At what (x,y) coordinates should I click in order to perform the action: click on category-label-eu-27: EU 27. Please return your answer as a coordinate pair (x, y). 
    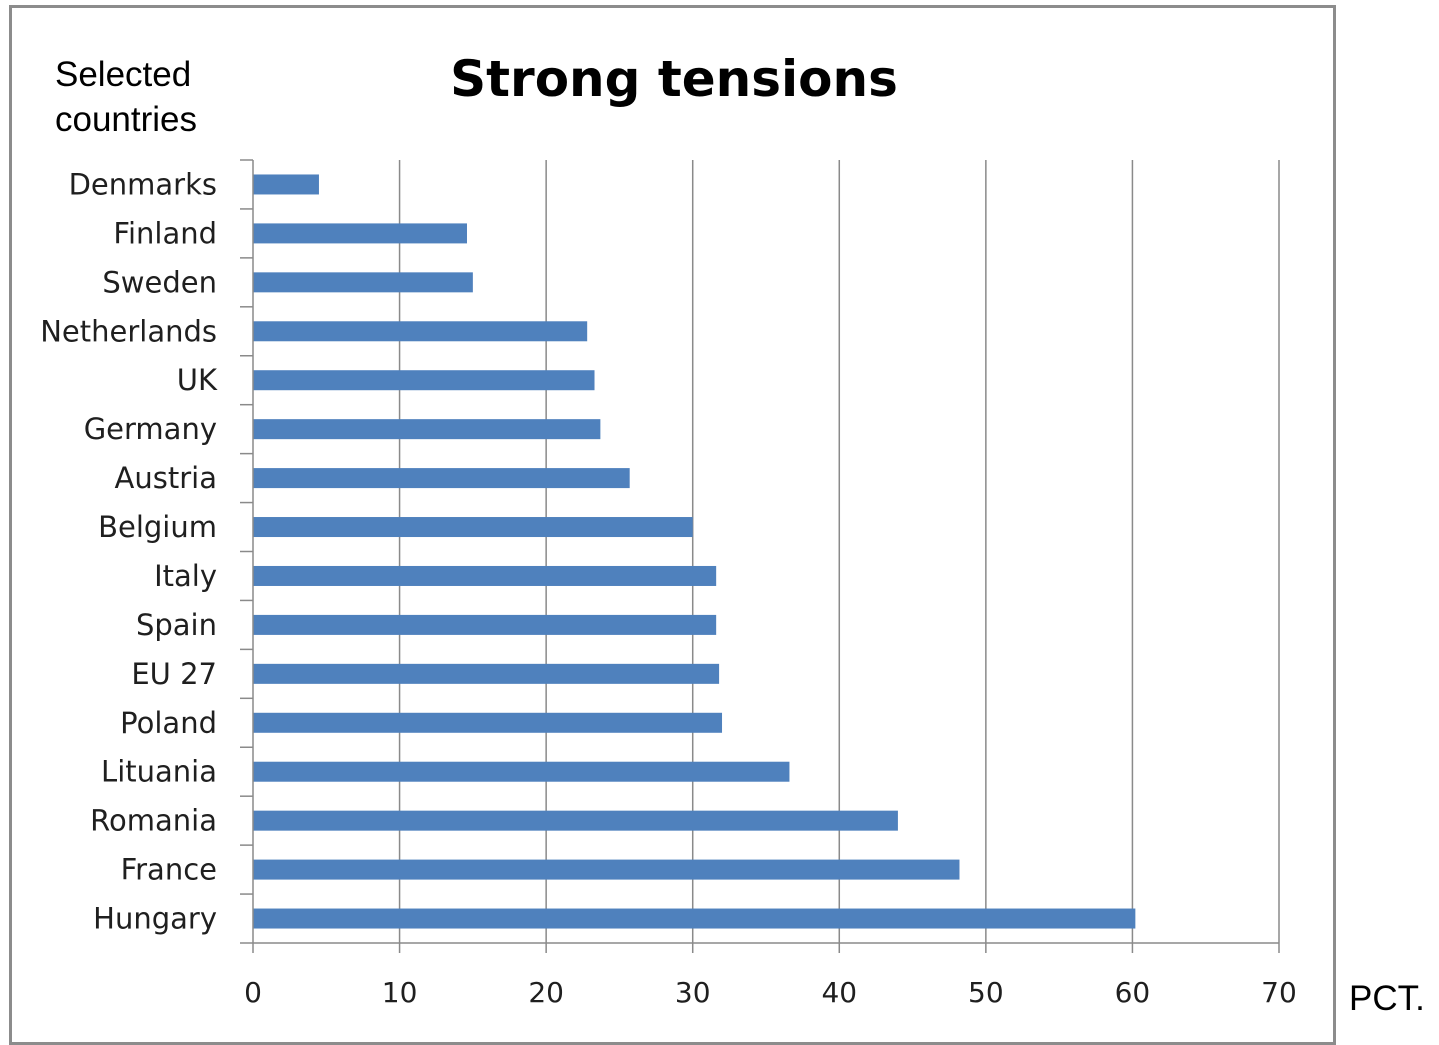
    Looking at the image, I should click on (174, 674).